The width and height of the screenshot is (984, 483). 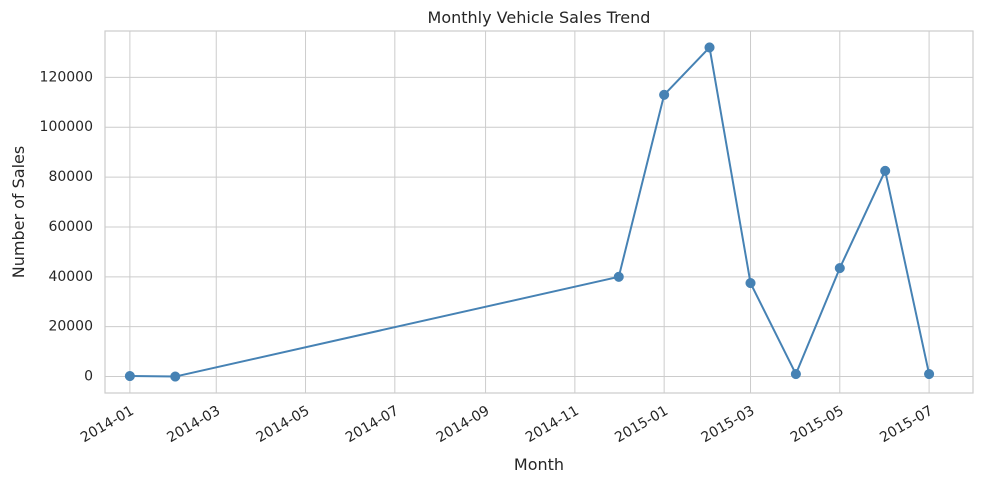 I want to click on y-axis-label: Number of Sales, so click(x=18, y=212).